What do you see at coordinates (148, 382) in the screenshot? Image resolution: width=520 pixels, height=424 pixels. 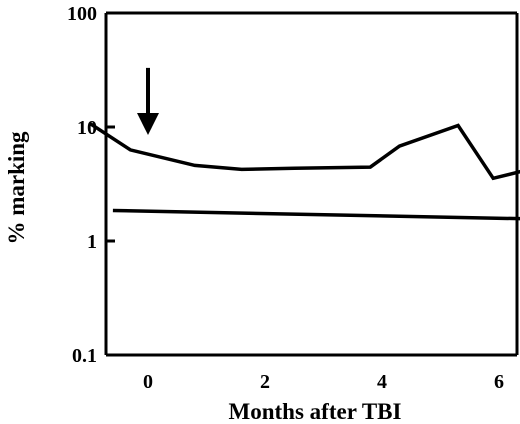 I see `x-tick-label: 0` at bounding box center [148, 382].